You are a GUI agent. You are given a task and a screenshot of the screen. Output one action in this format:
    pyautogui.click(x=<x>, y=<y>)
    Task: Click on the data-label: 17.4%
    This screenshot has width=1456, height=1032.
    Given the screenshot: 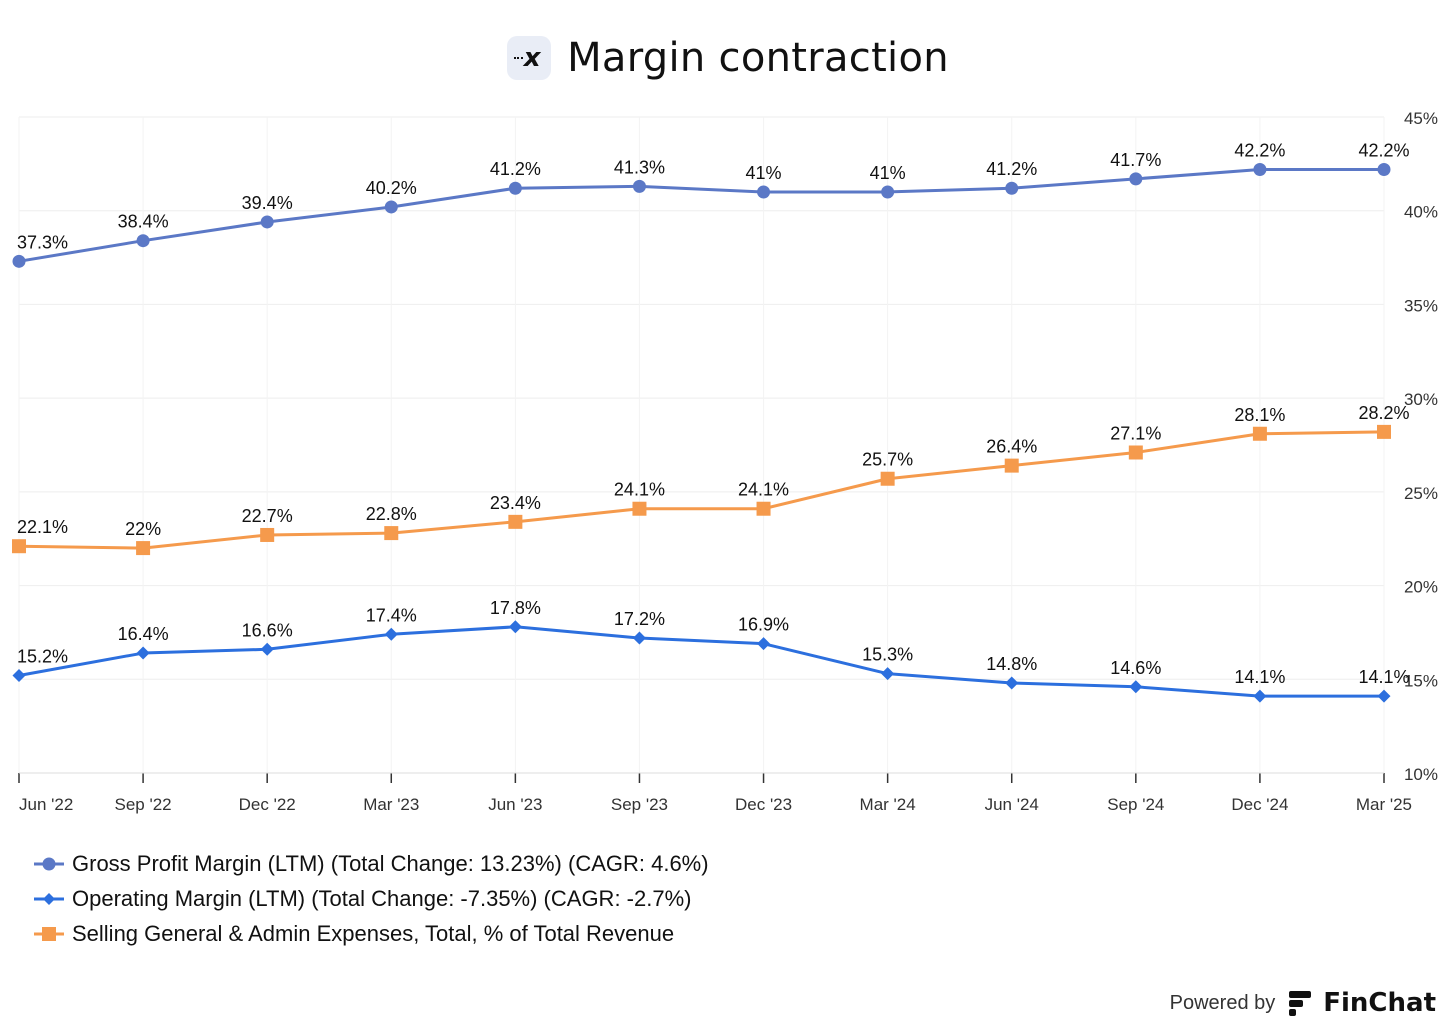 What is the action you would take?
    pyautogui.click(x=391, y=615)
    